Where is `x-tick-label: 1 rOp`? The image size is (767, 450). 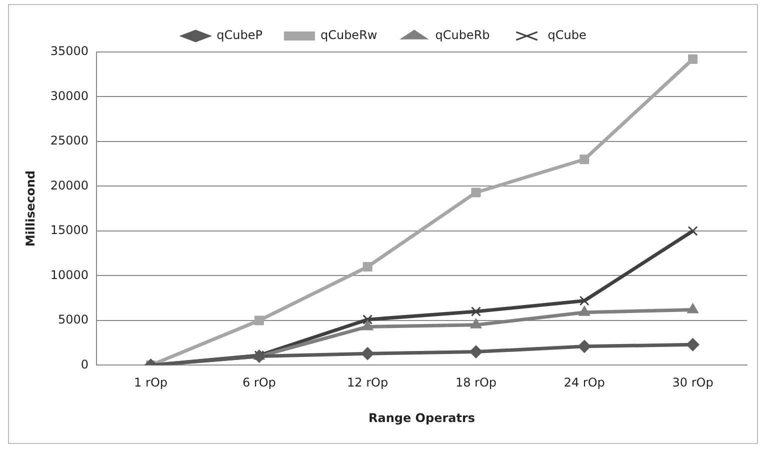 x-tick-label: 1 rOp is located at coordinates (151, 383).